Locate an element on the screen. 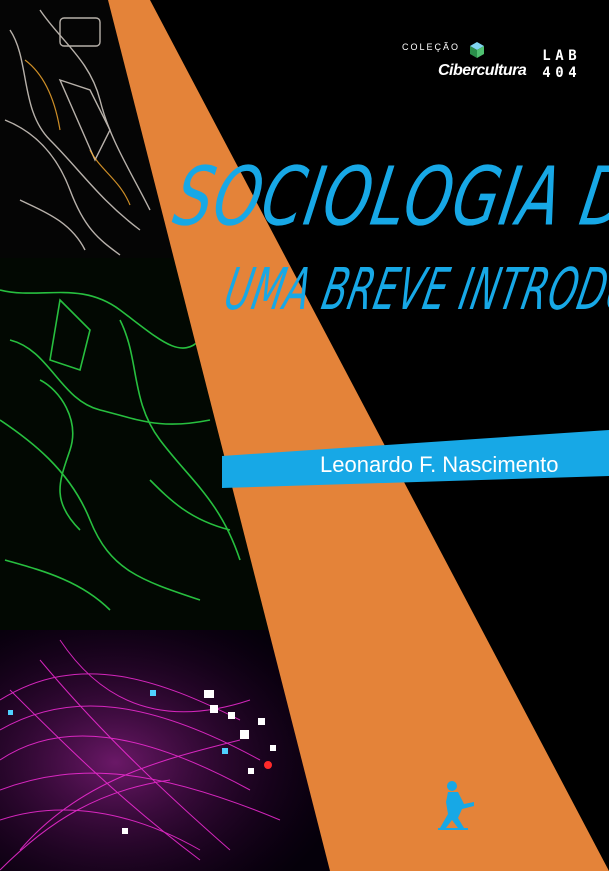  author-band is located at coordinates (415, 459).